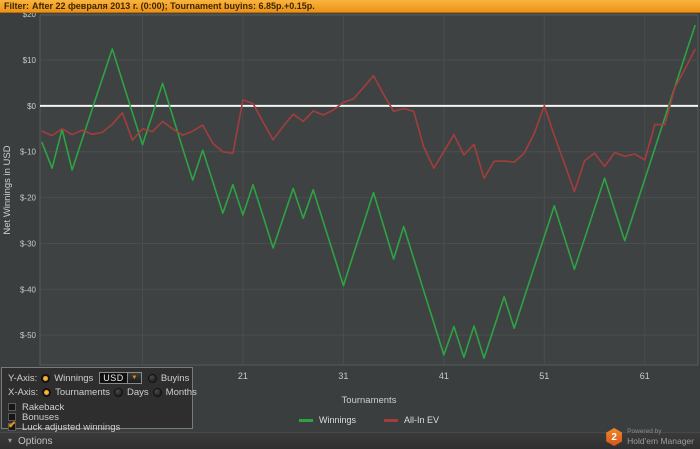 Image resolution: width=700 pixels, height=449 pixels. What do you see at coordinates (28, 289) in the screenshot?
I see `y-tick-label: $-40` at bounding box center [28, 289].